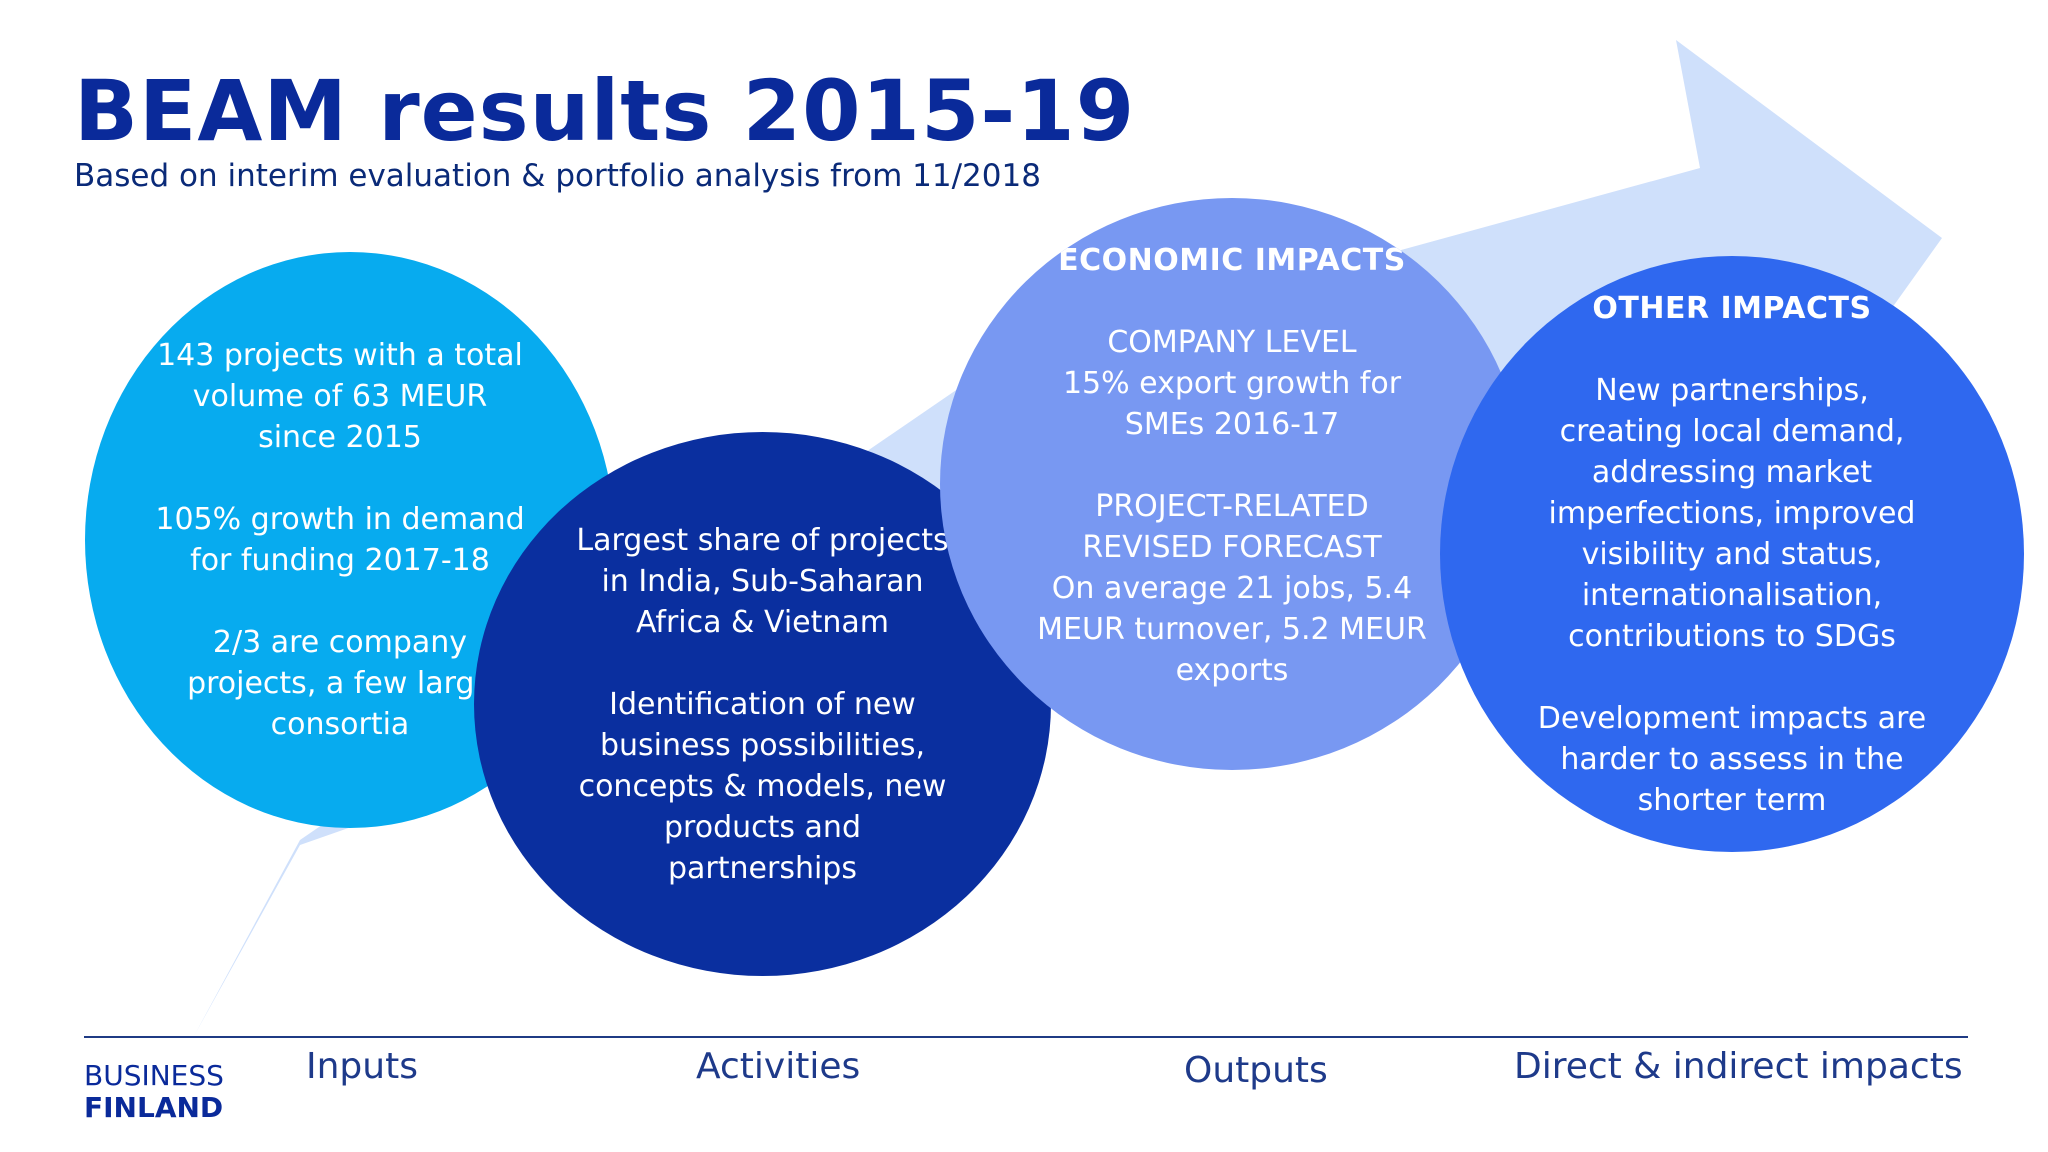 Image resolution: width=2048 pixels, height=1152 pixels. I want to click on page-title: BEAM results 2015-19, so click(605, 111).